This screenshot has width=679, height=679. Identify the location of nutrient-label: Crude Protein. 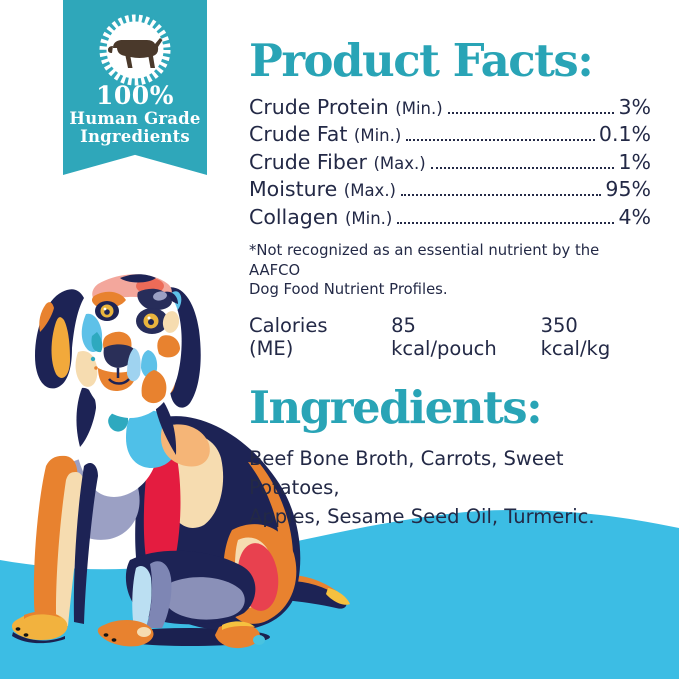
(319, 106).